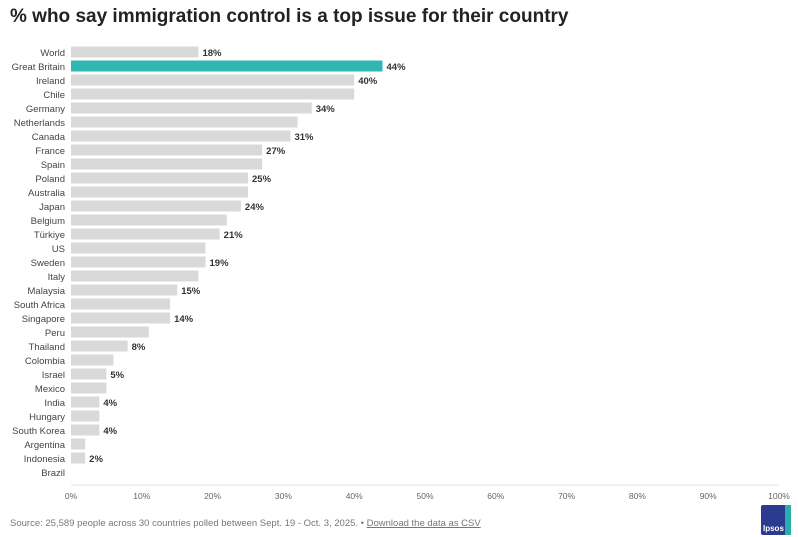 Image resolution: width=798 pixels, height=537 pixels. I want to click on data-label: 2%, so click(96, 459).